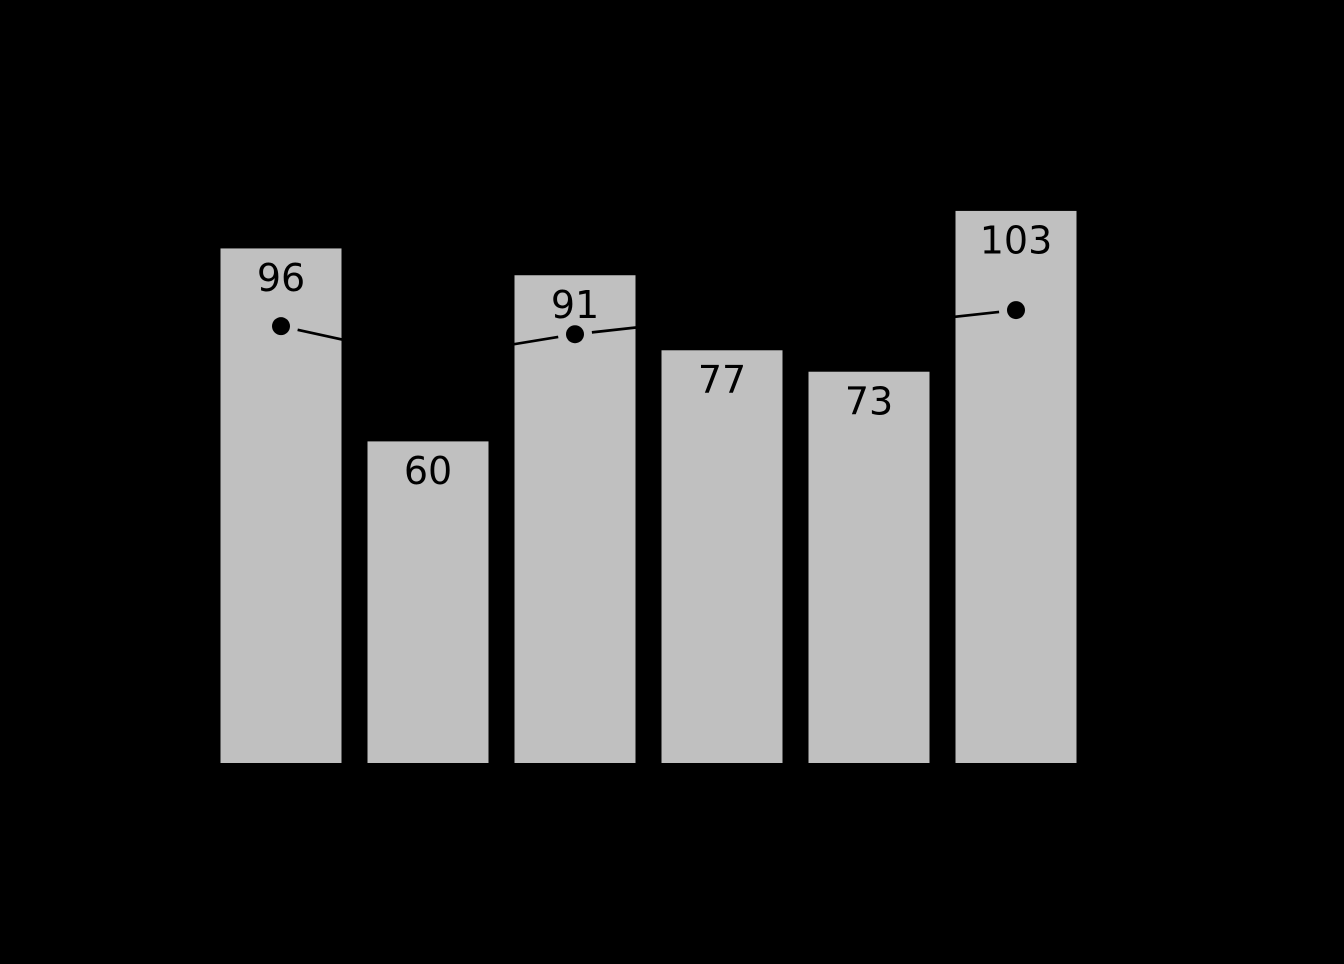 Image resolution: width=1344 pixels, height=964 pixels. Describe the element at coordinates (722, 380) in the screenshot. I see `bar-value-label-4: 77` at that location.